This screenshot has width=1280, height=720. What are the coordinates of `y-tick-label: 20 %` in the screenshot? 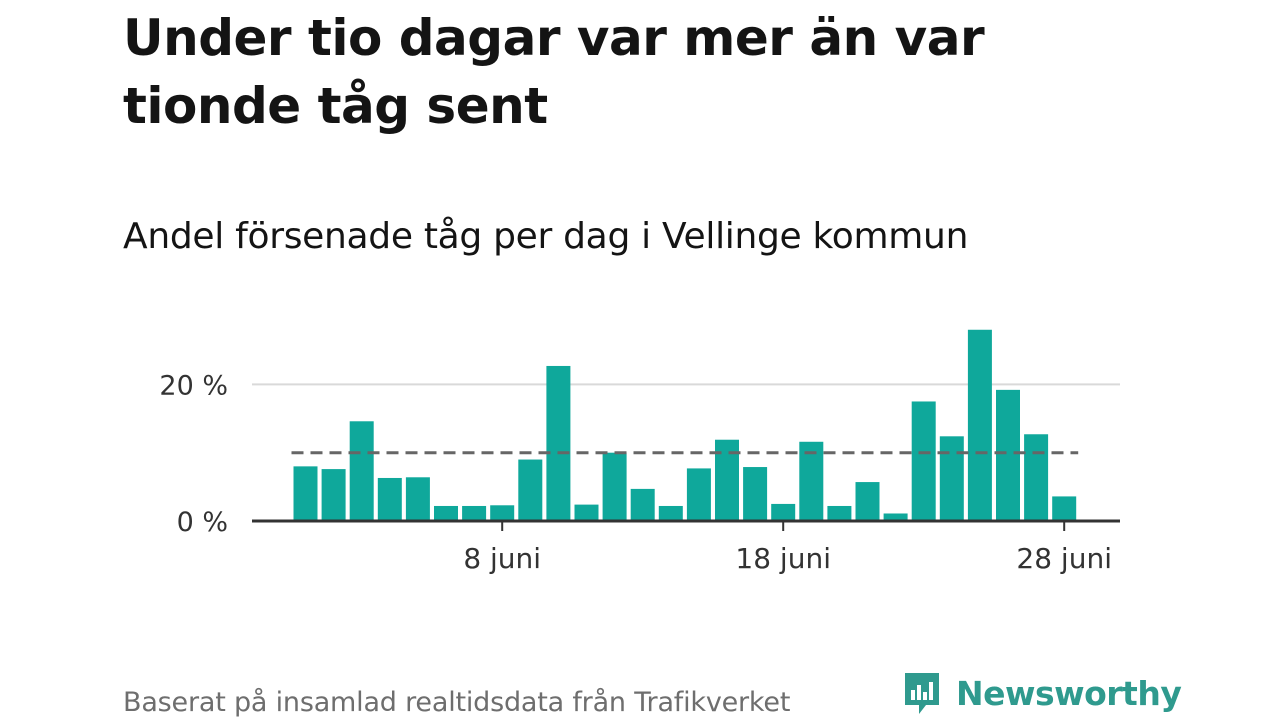 It's located at (193, 385).